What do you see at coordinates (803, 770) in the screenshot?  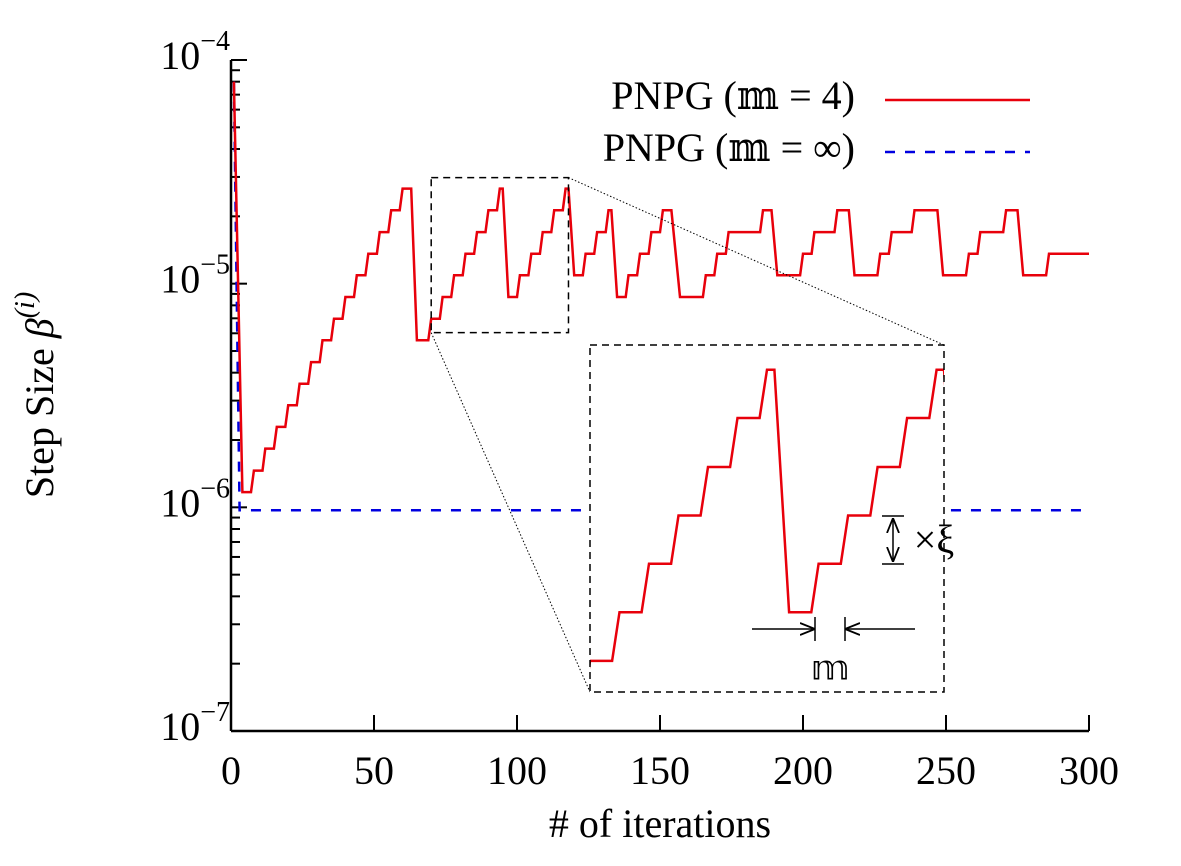 I see `x-tick-label: 200` at bounding box center [803, 770].